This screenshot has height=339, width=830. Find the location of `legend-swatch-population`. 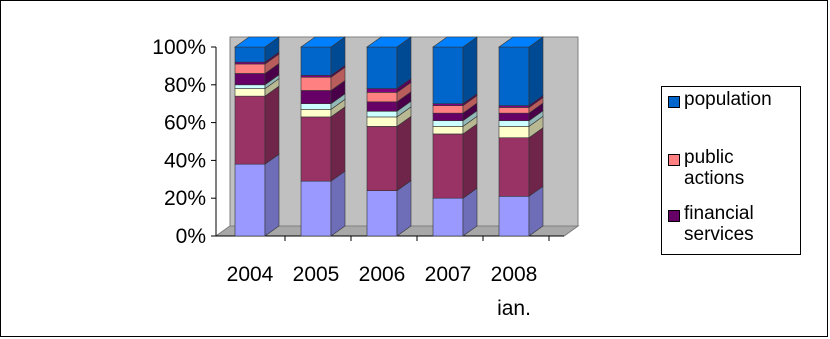

legend-swatch-population is located at coordinates (674, 102).